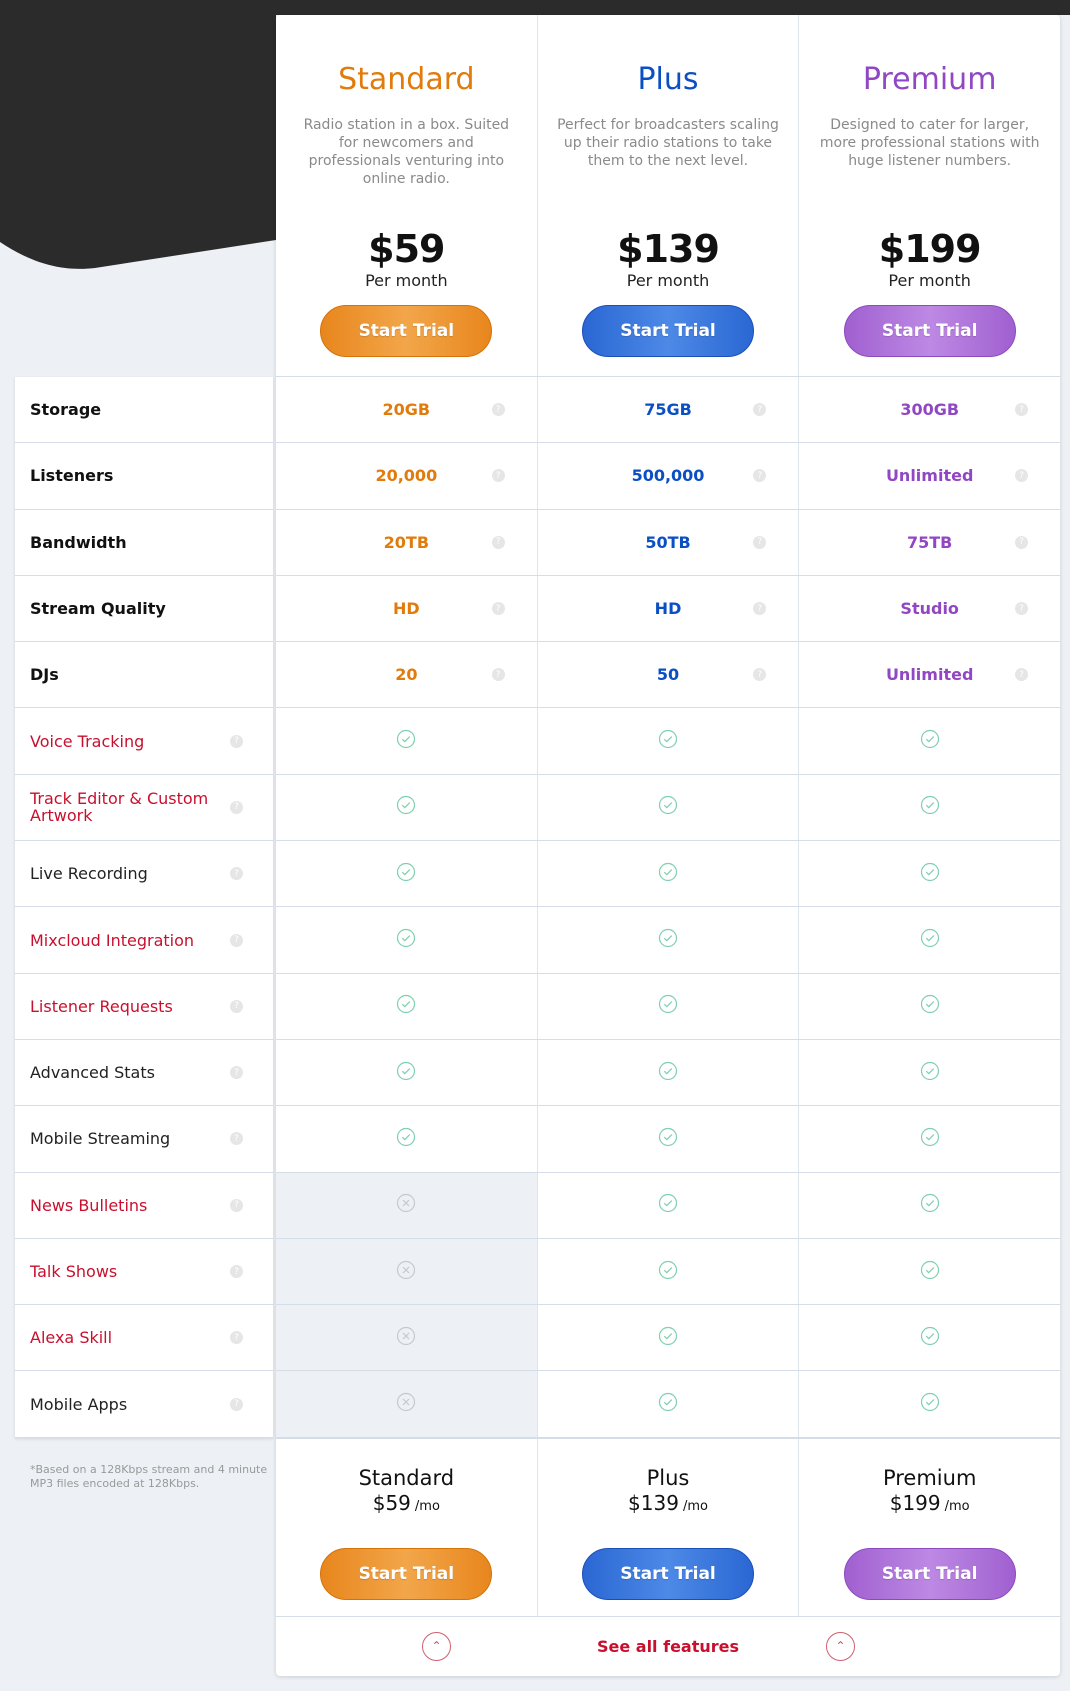  I want to click on feature-label-row: Listener Requests?, so click(144, 1007).